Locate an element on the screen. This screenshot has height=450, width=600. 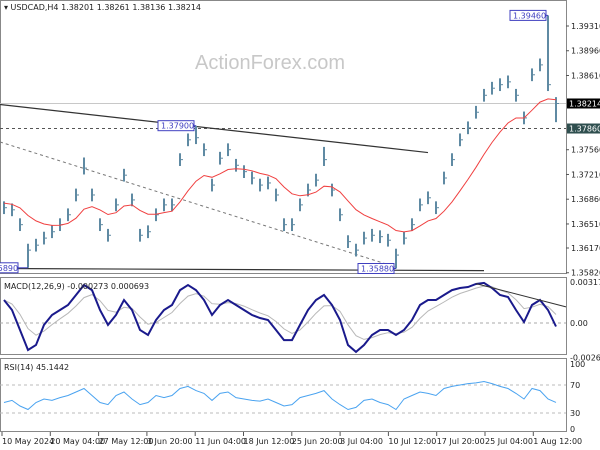
current-price-badge-label: 1.38214 is located at coordinates (584, 103).